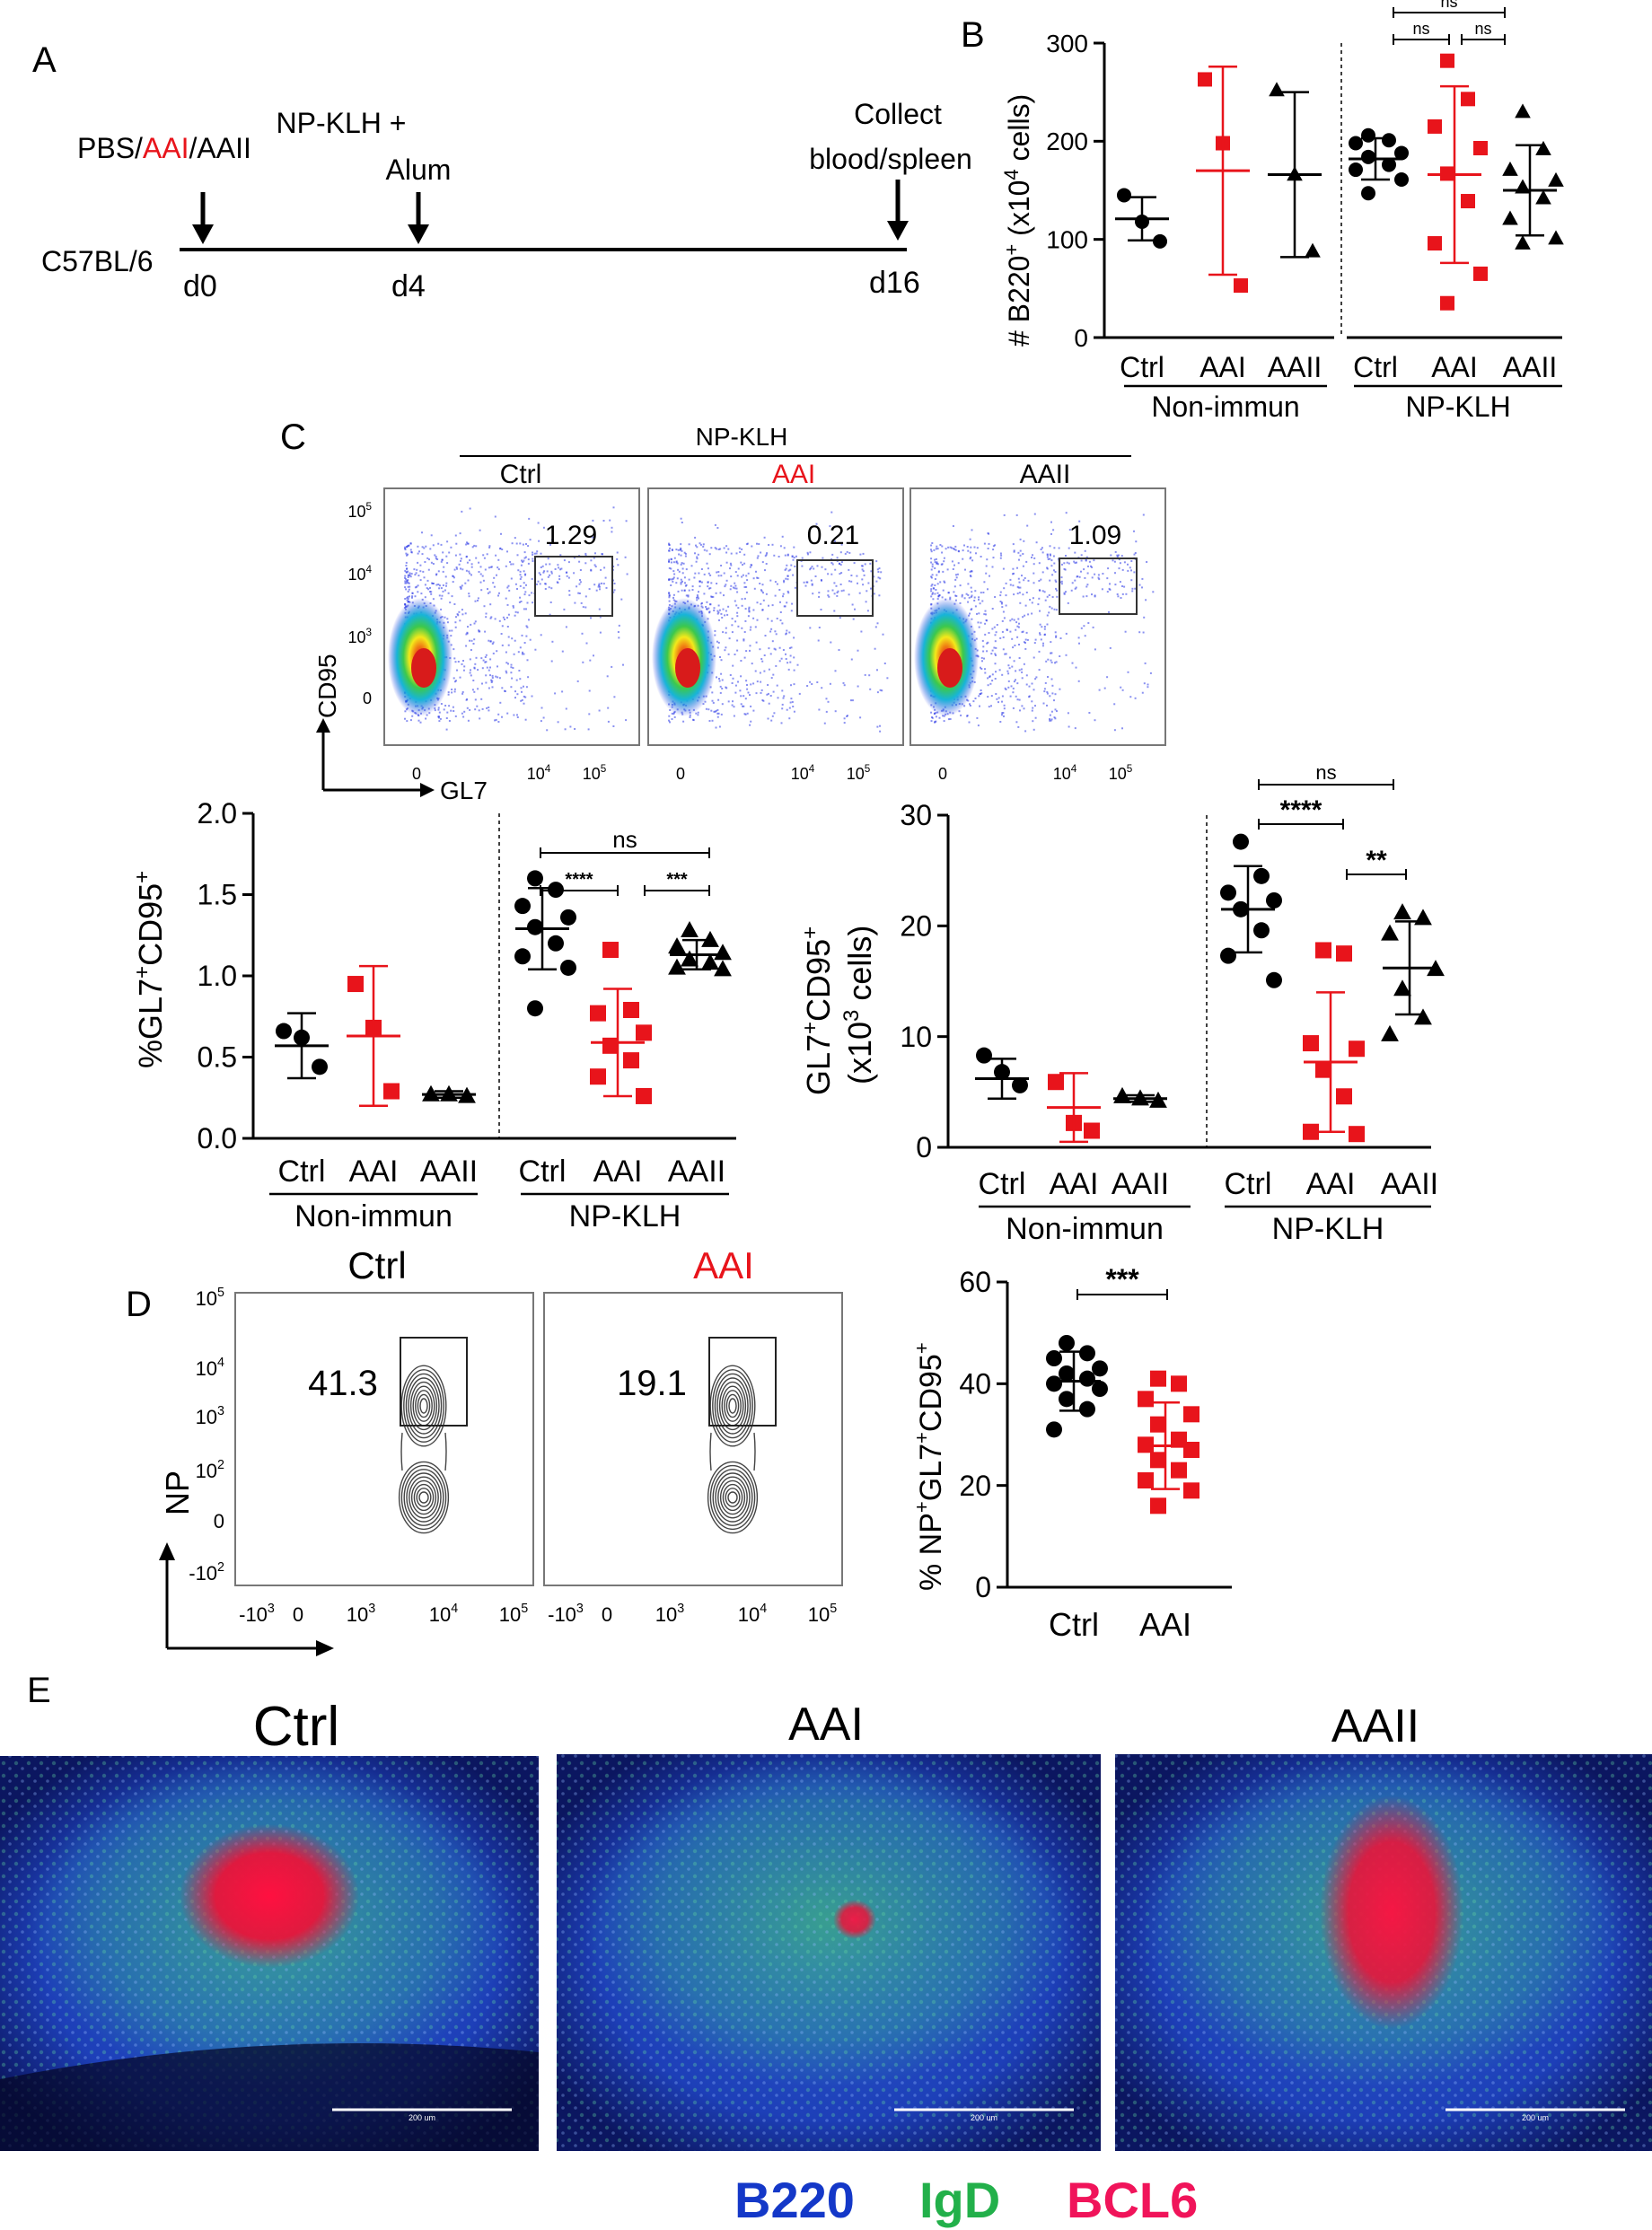 The height and width of the screenshot is (2230, 1652). Describe the element at coordinates (677, 880) in the screenshot. I see `significance-label: ***` at that location.